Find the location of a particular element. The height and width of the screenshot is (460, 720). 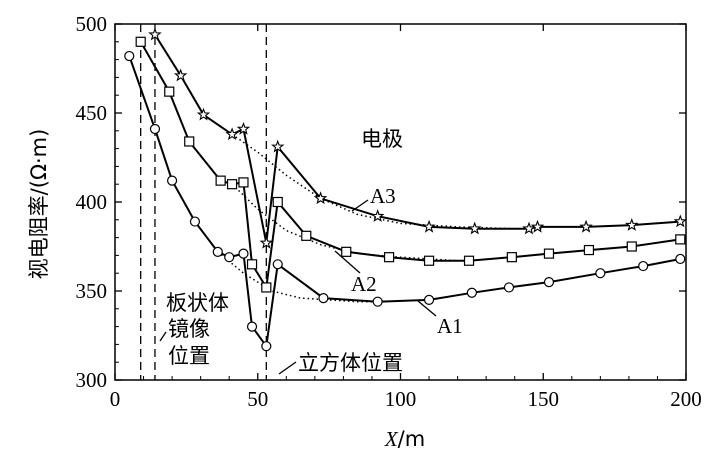

annotation-plate-line1: 板状体 is located at coordinates (197, 303).